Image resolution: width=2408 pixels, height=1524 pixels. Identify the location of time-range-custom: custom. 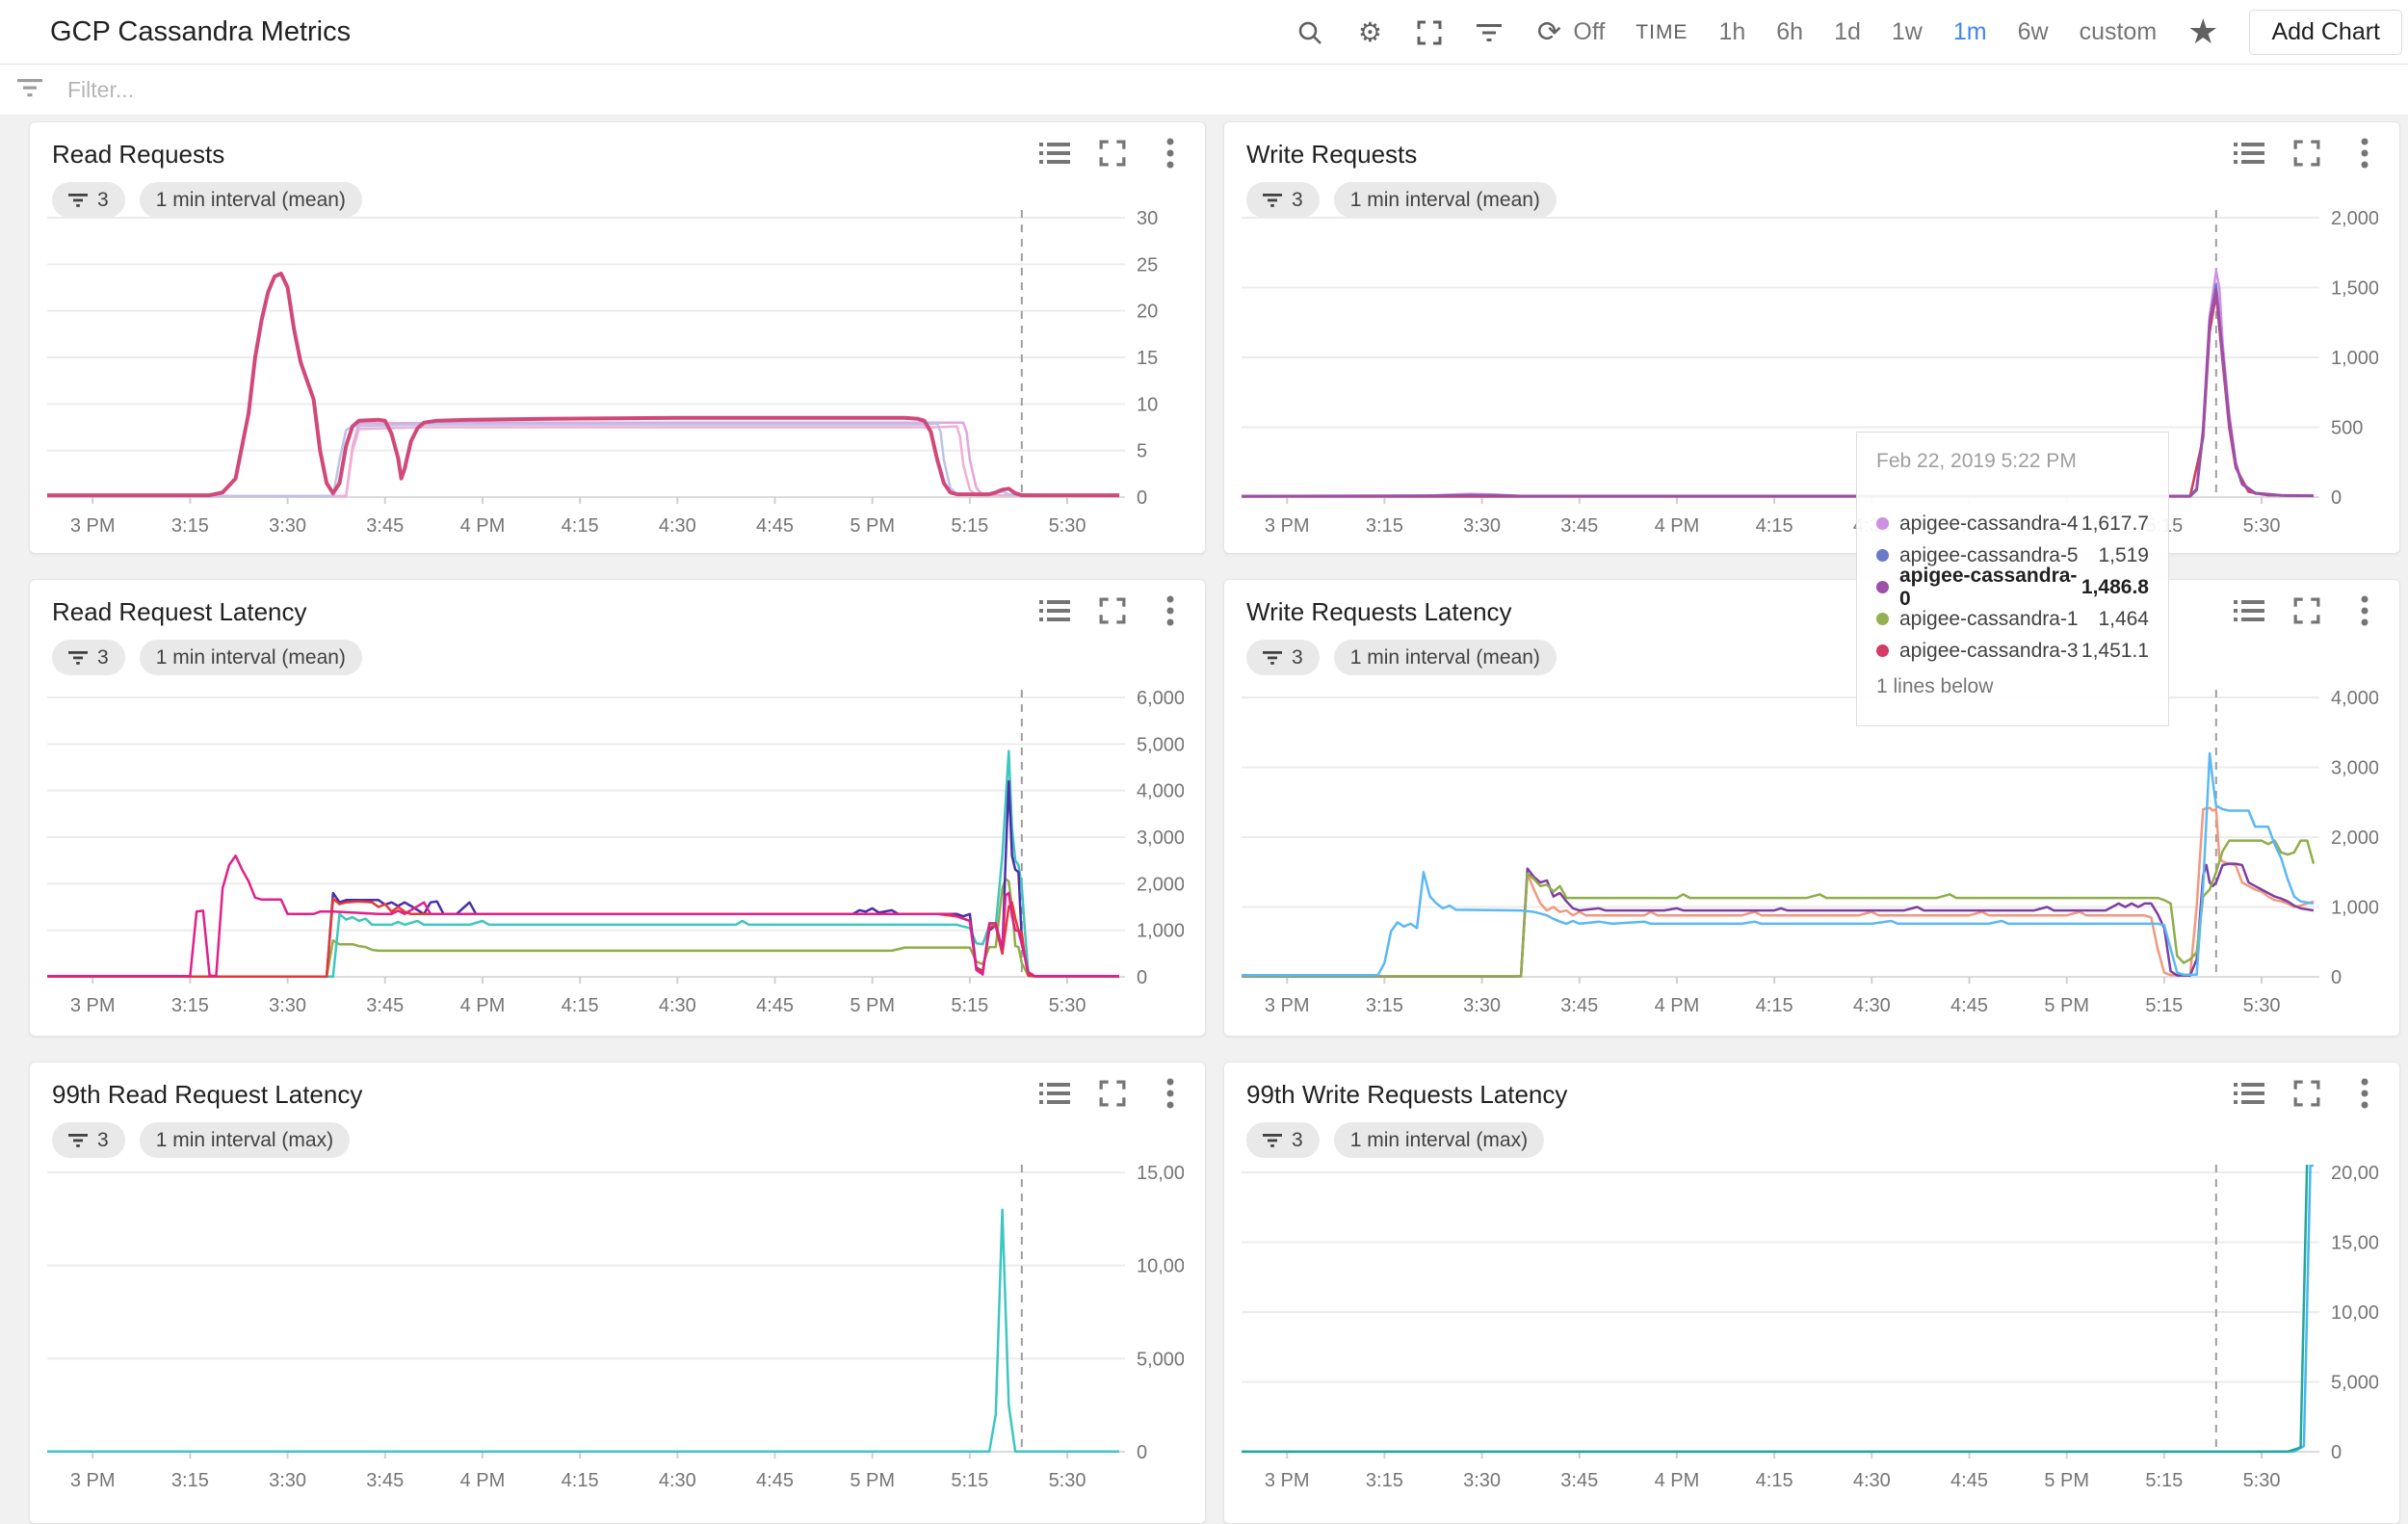
(2118, 31).